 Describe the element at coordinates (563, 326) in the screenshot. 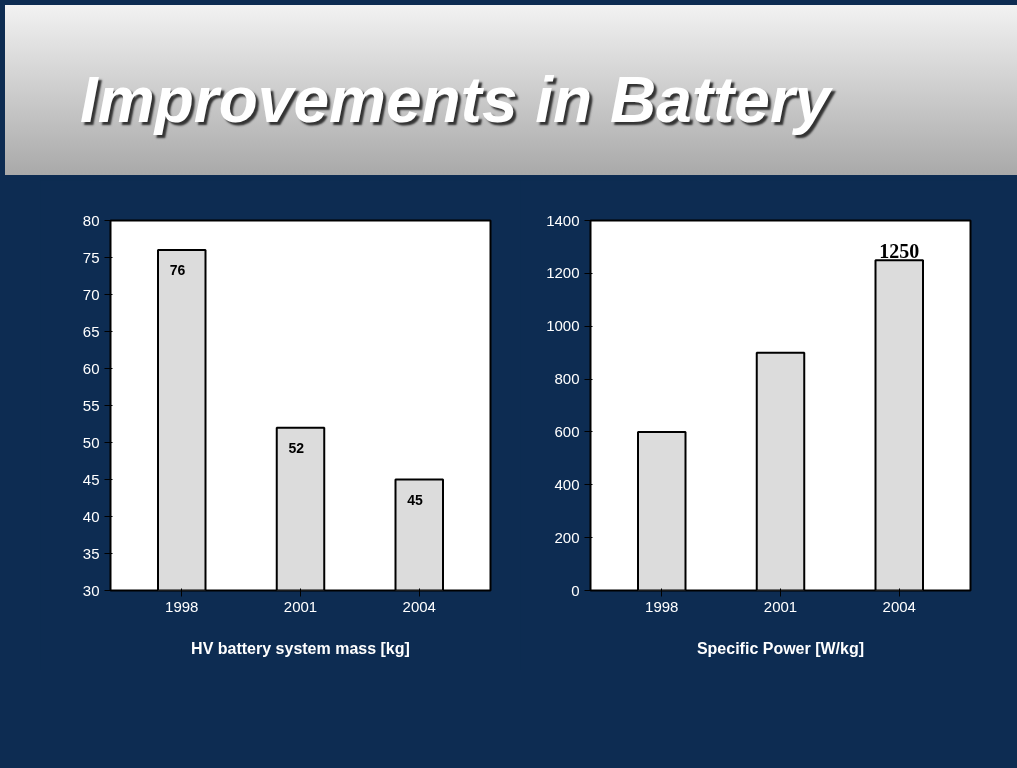

I see `y-tick-label: 1000` at that location.